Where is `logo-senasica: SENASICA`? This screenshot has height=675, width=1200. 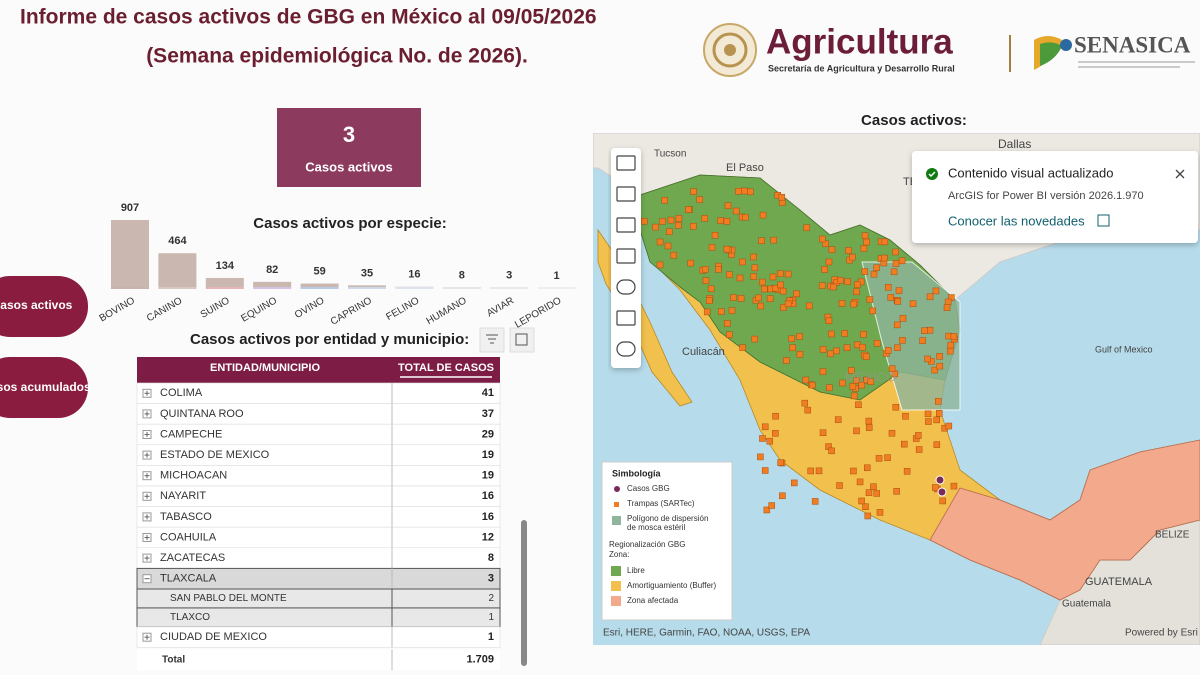 logo-senasica: SENASICA is located at coordinates (1132, 44).